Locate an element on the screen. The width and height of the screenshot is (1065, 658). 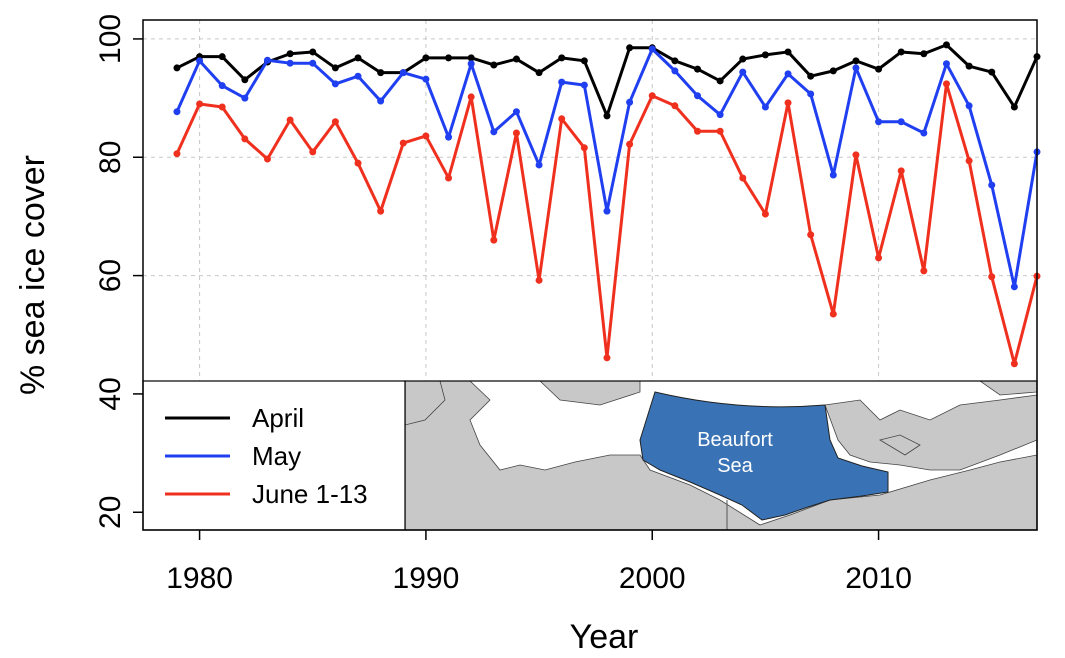
map-label: Sea is located at coordinates (735, 466).